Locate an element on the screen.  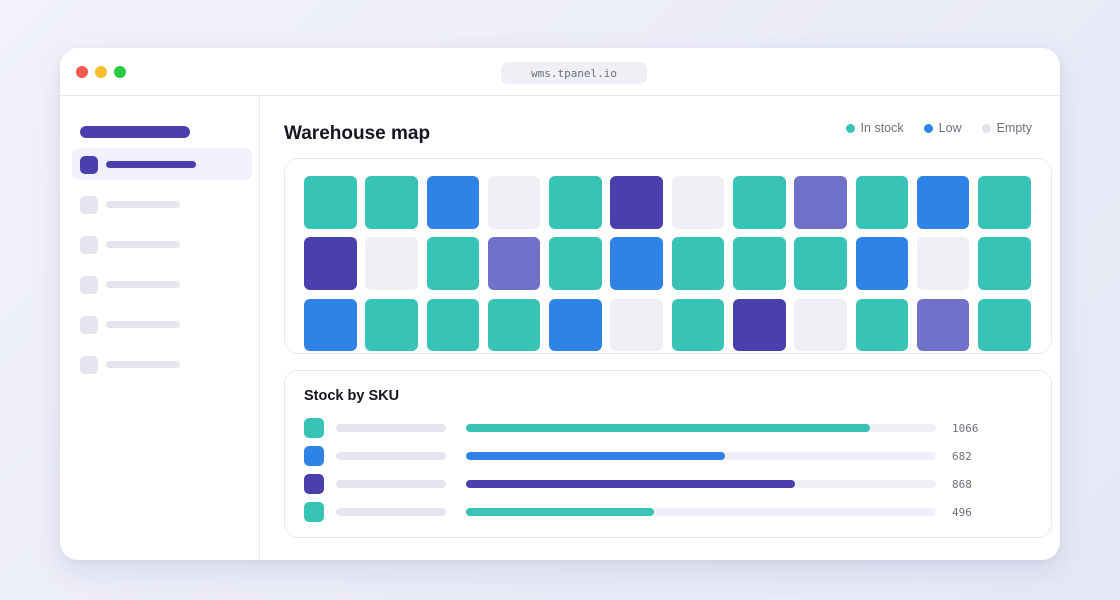
low-dot-icon is located at coordinates (928, 128).